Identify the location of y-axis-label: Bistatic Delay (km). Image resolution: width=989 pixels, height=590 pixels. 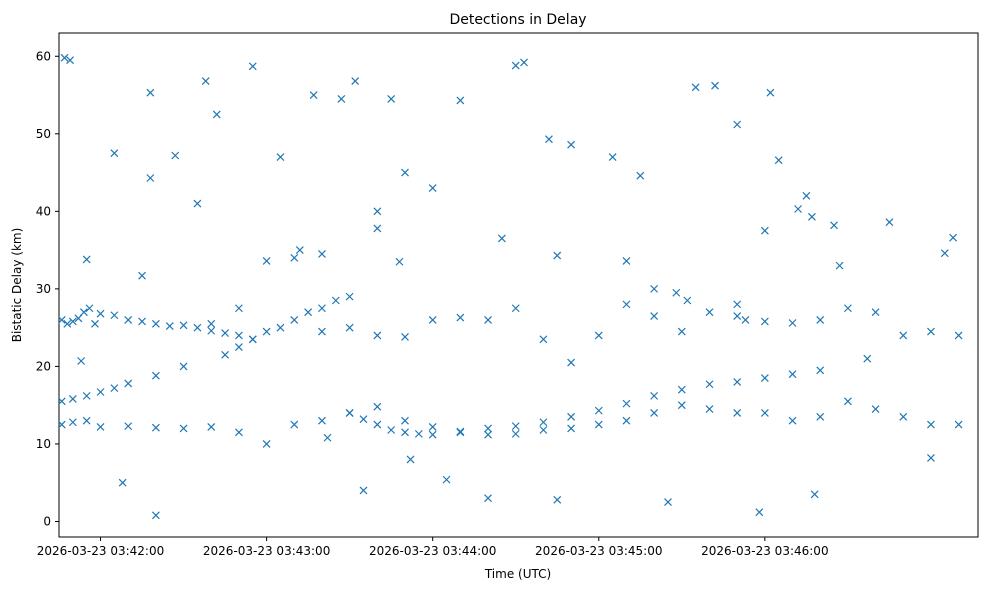
(17, 285).